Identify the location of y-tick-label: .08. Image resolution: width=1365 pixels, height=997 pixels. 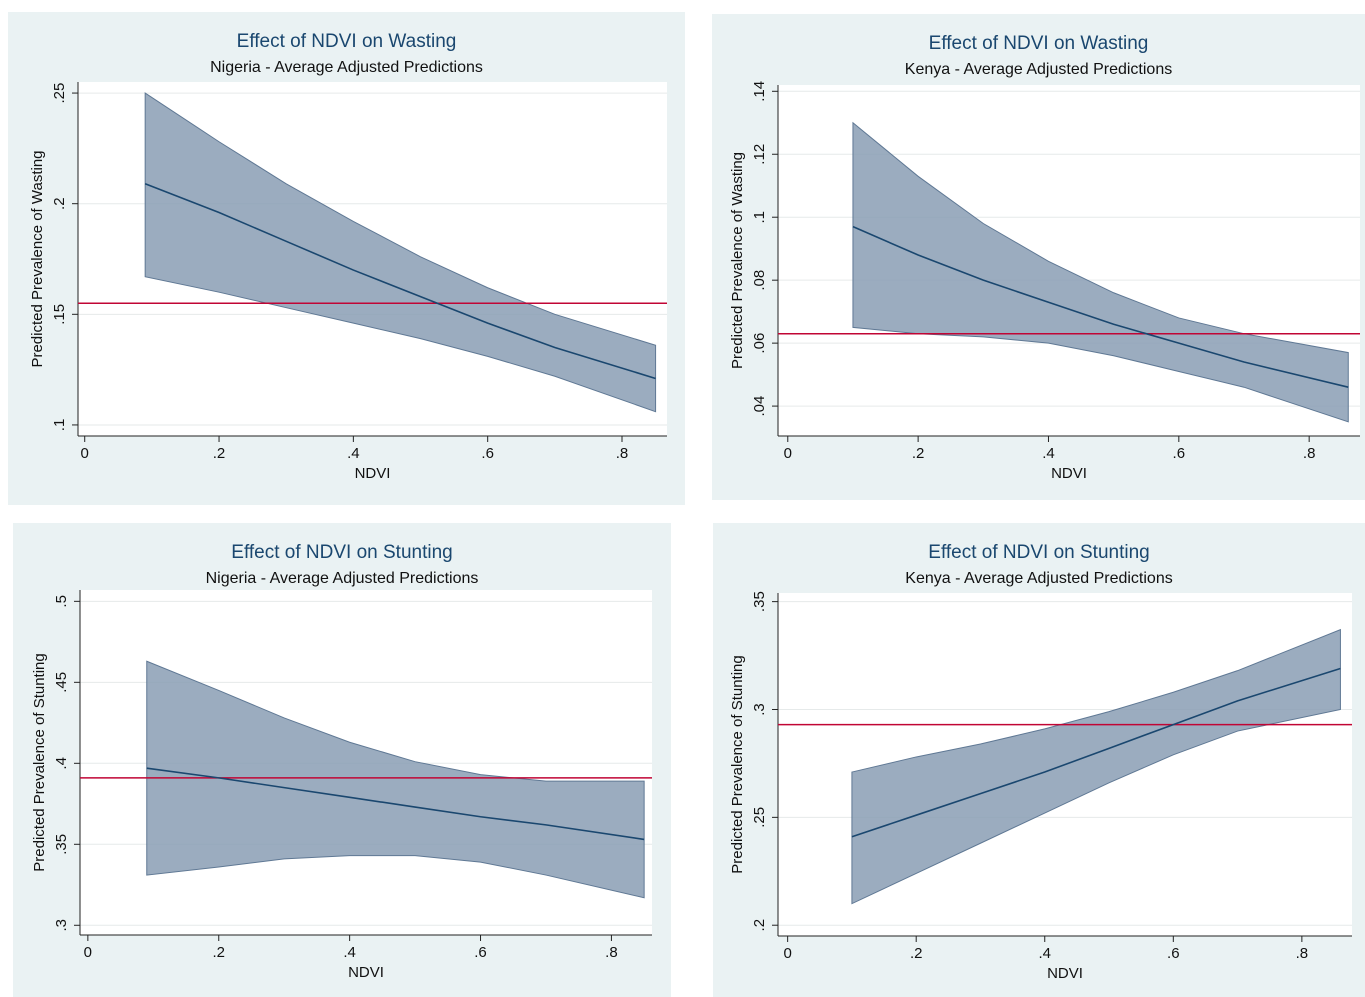
(759, 280).